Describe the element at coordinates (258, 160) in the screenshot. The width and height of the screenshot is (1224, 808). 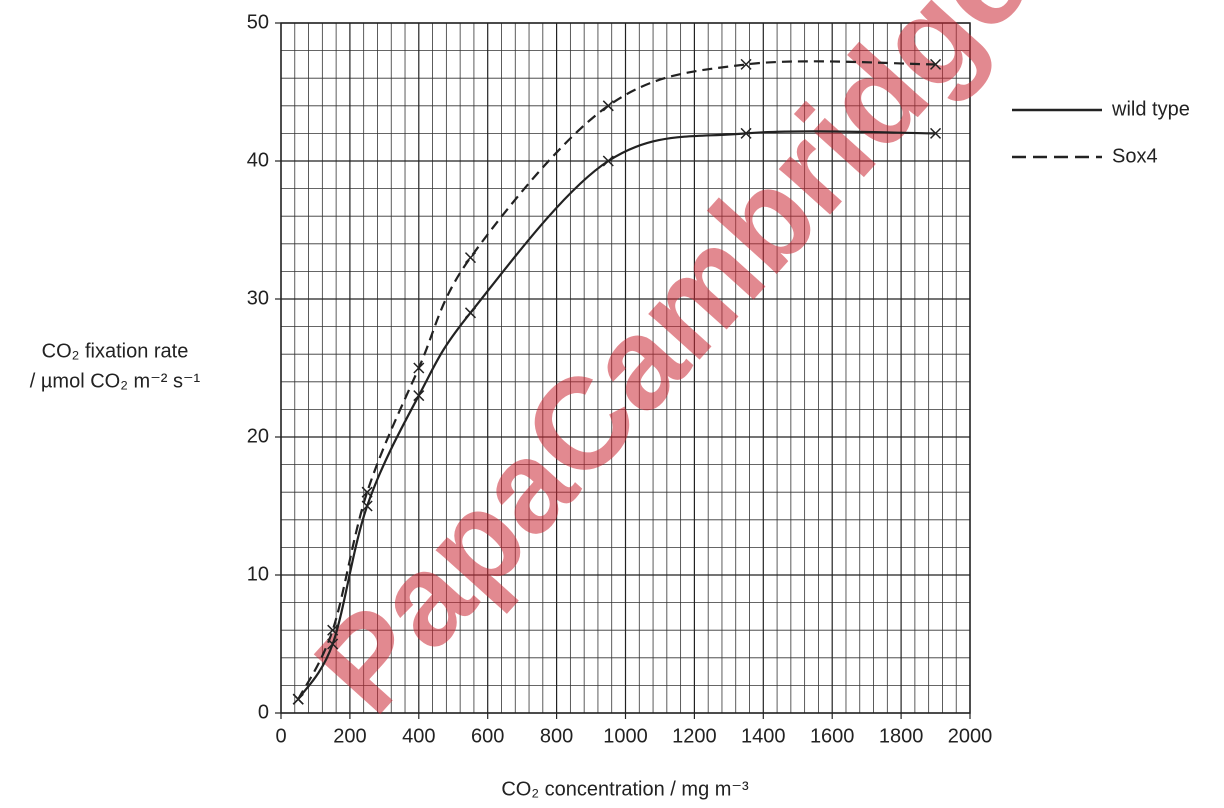
I see `y-tick-label: 40` at that location.